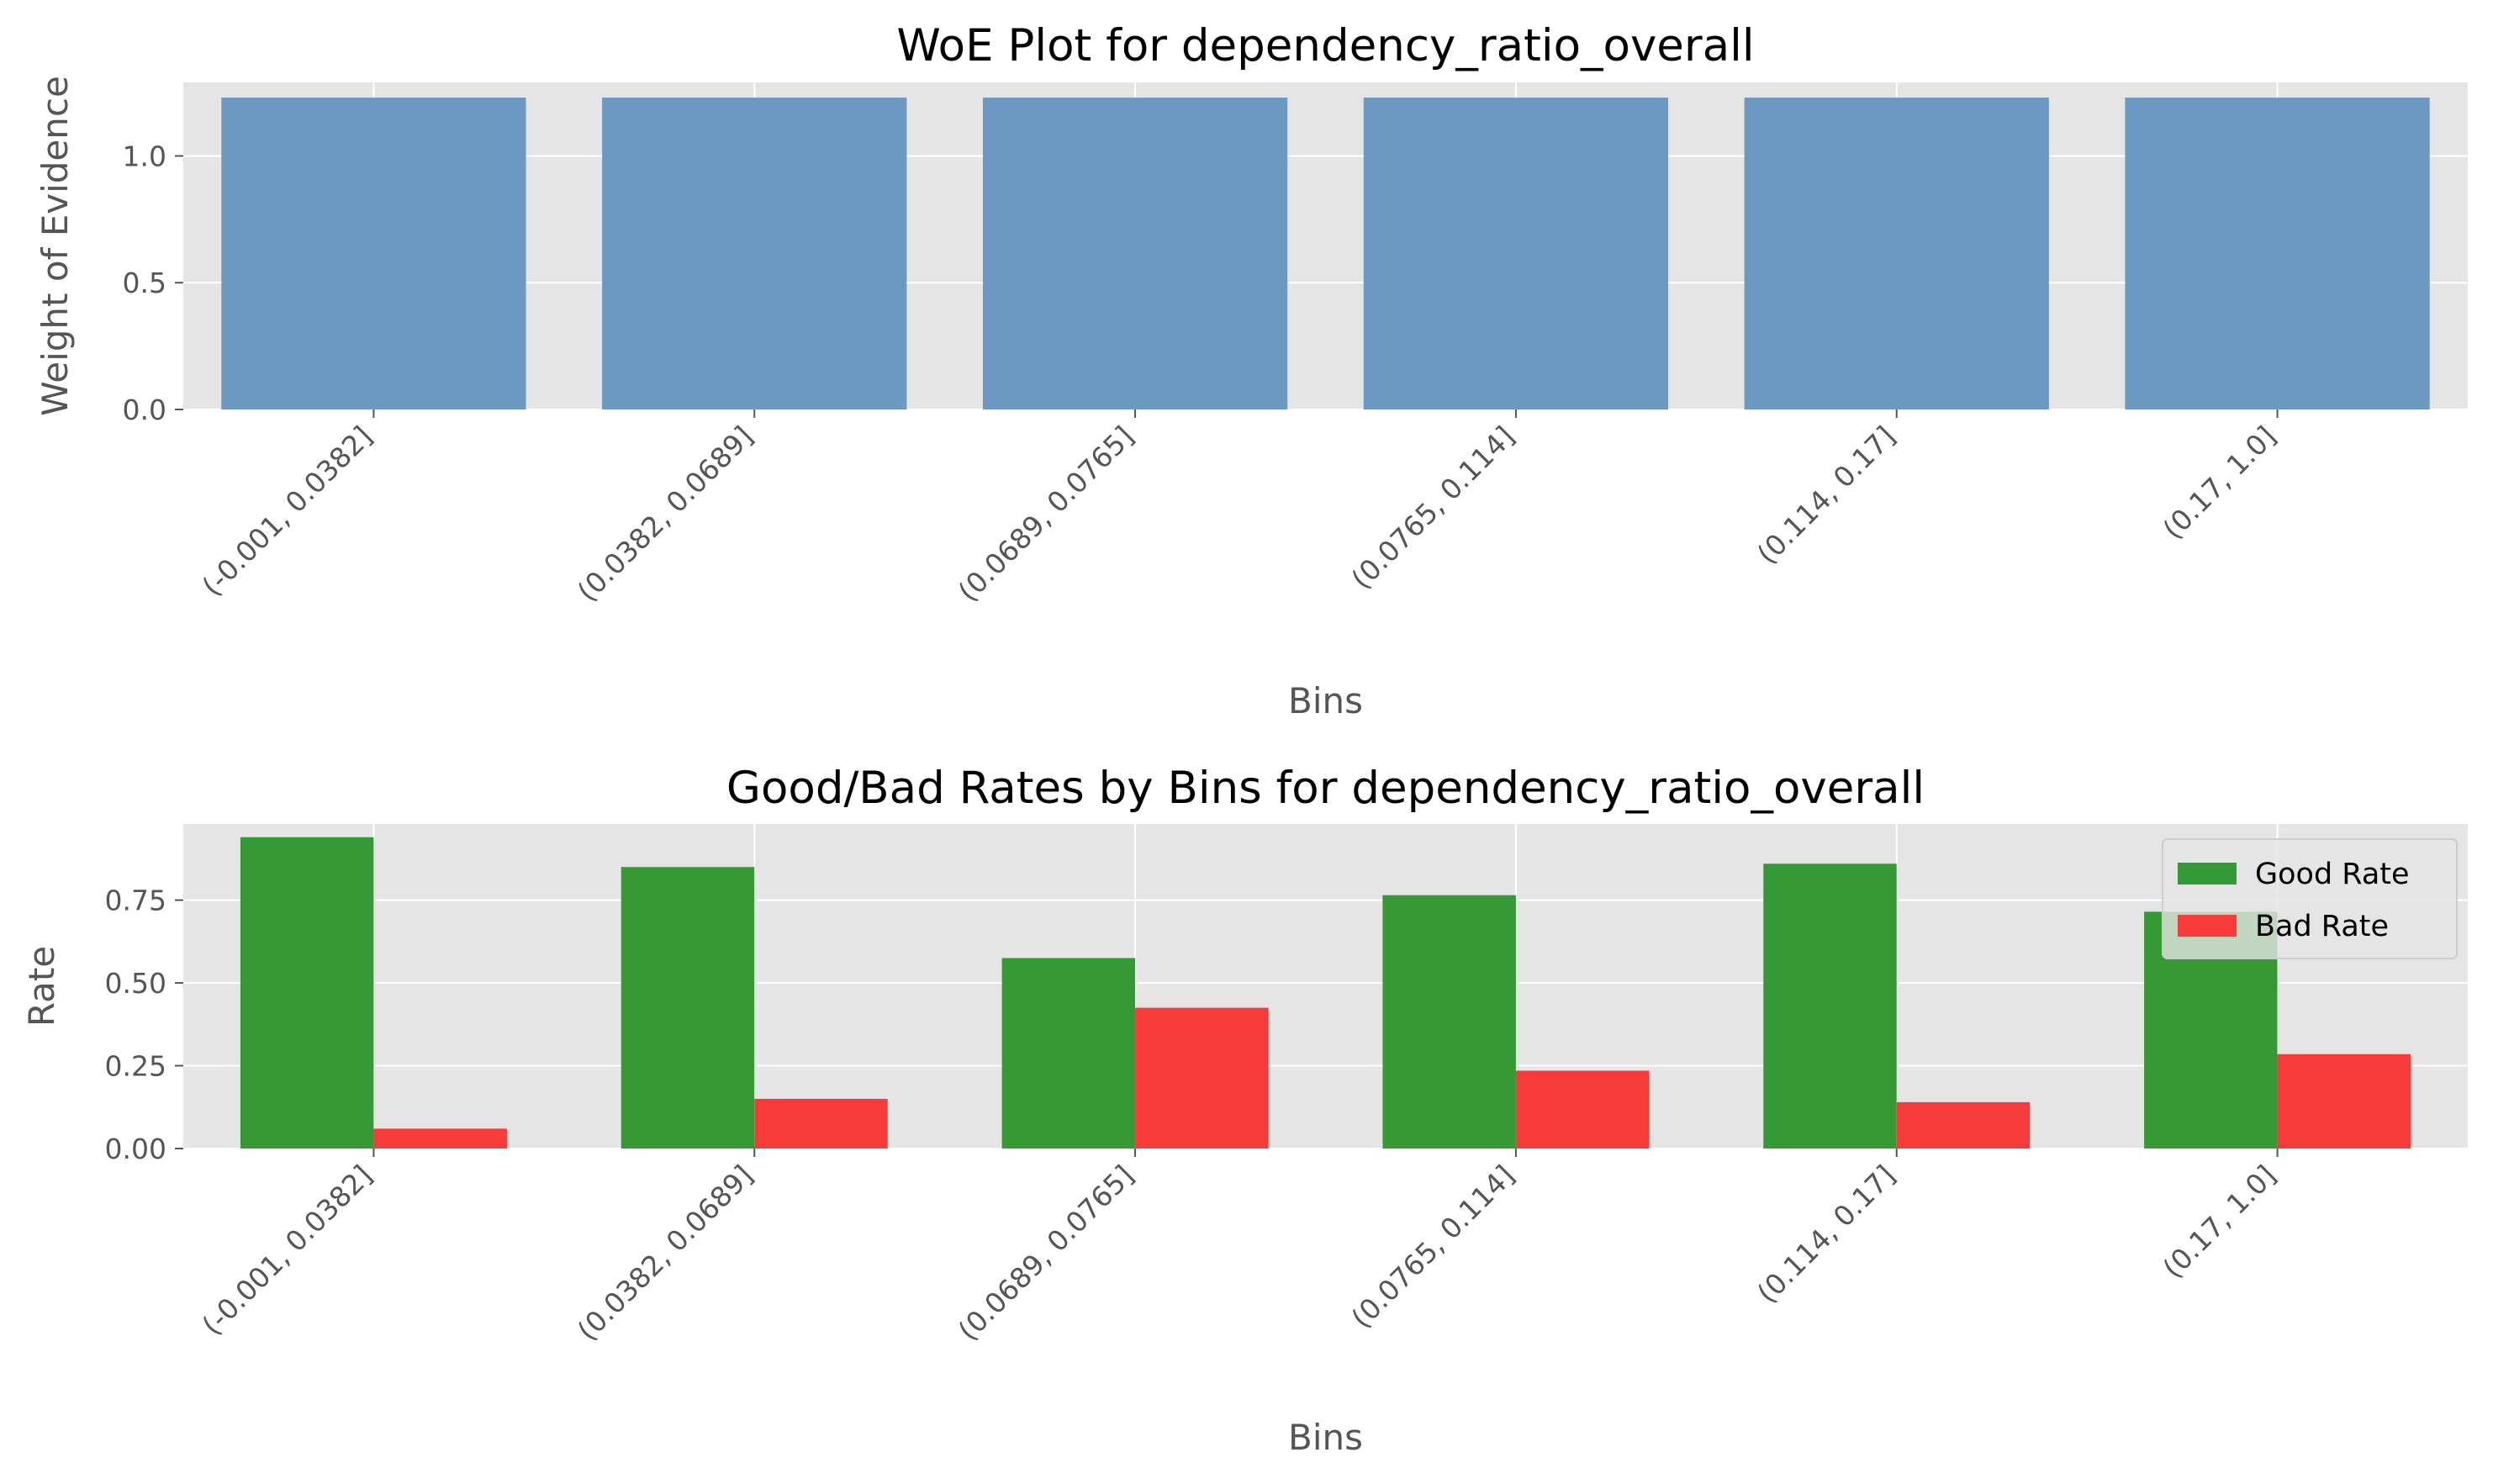  I want to click on y-tick-label: 1.0, so click(144, 156).